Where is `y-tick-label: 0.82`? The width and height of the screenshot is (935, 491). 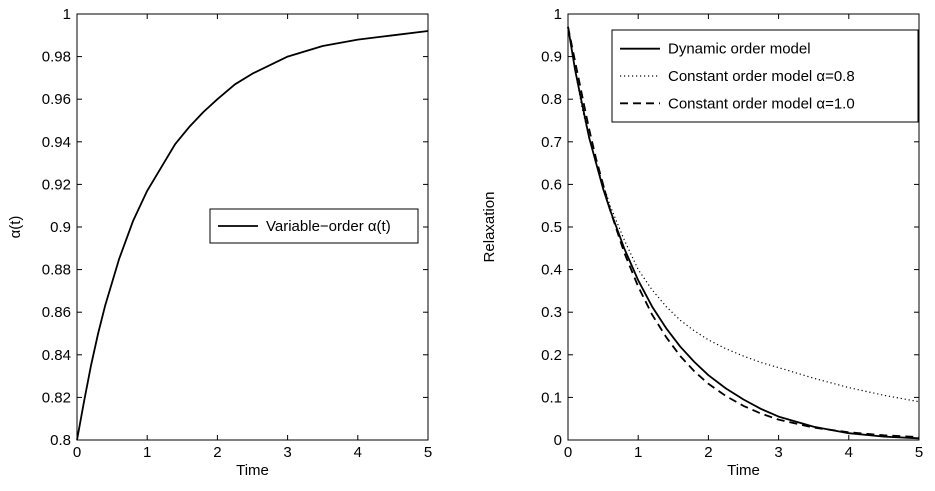
y-tick-label: 0.82 is located at coordinates (56, 397).